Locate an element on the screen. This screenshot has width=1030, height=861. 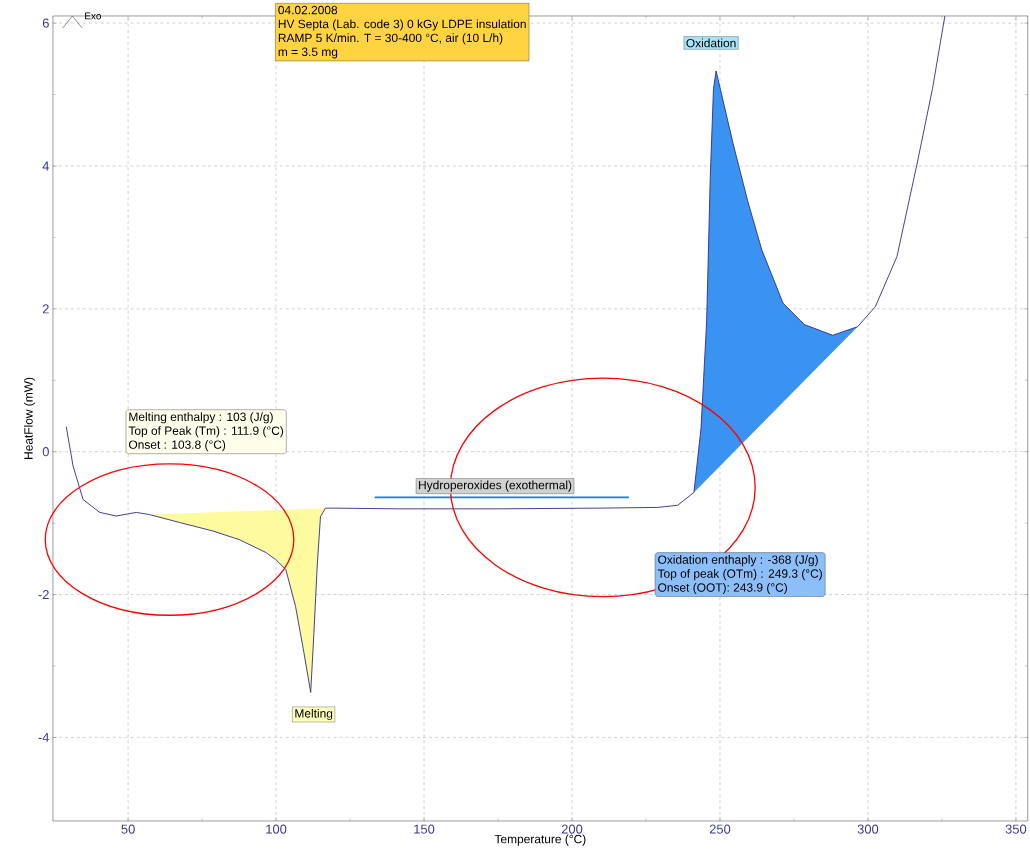
x-tick-label: 150 is located at coordinates (424, 829).